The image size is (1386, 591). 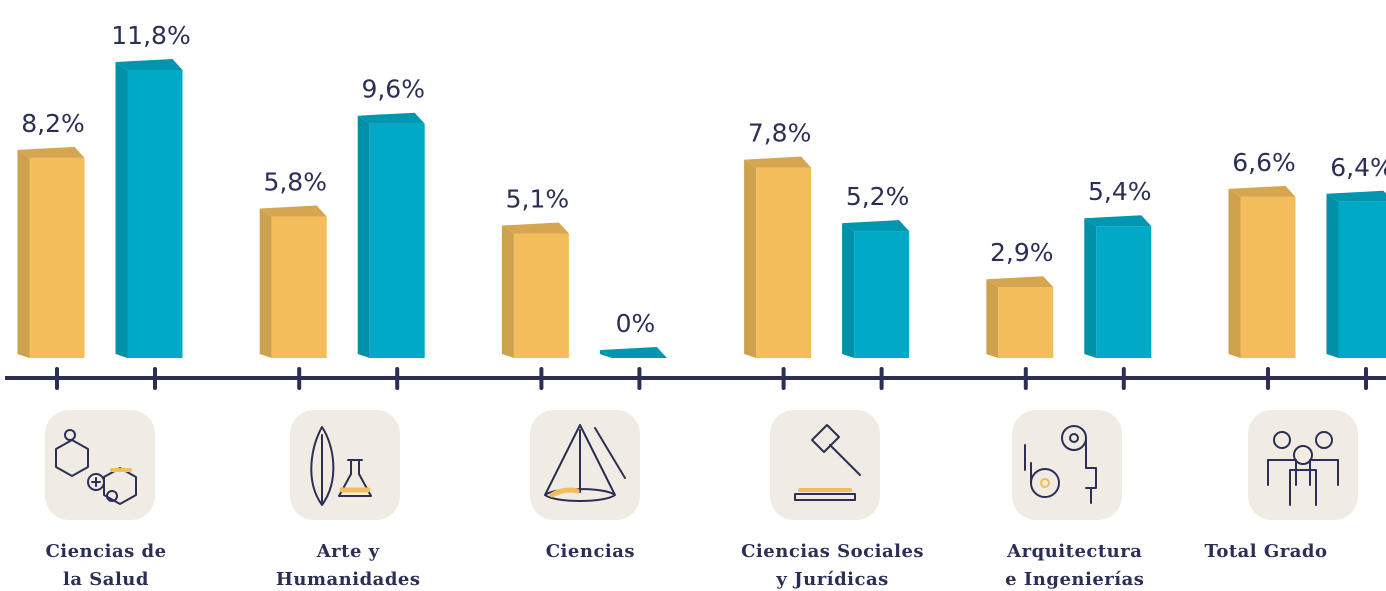 What do you see at coordinates (1264, 162) in the screenshot?
I see `value-label: 6,6%` at bounding box center [1264, 162].